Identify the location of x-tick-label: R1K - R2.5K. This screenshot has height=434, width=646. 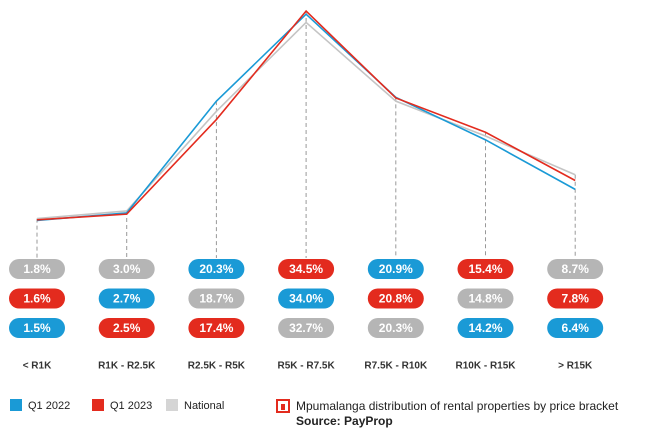
(127, 366).